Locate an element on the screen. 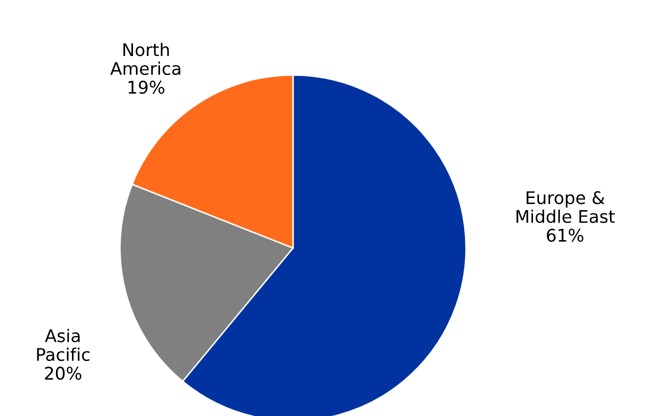 The width and height of the screenshot is (645, 416). data-label: 19% is located at coordinates (146, 87).